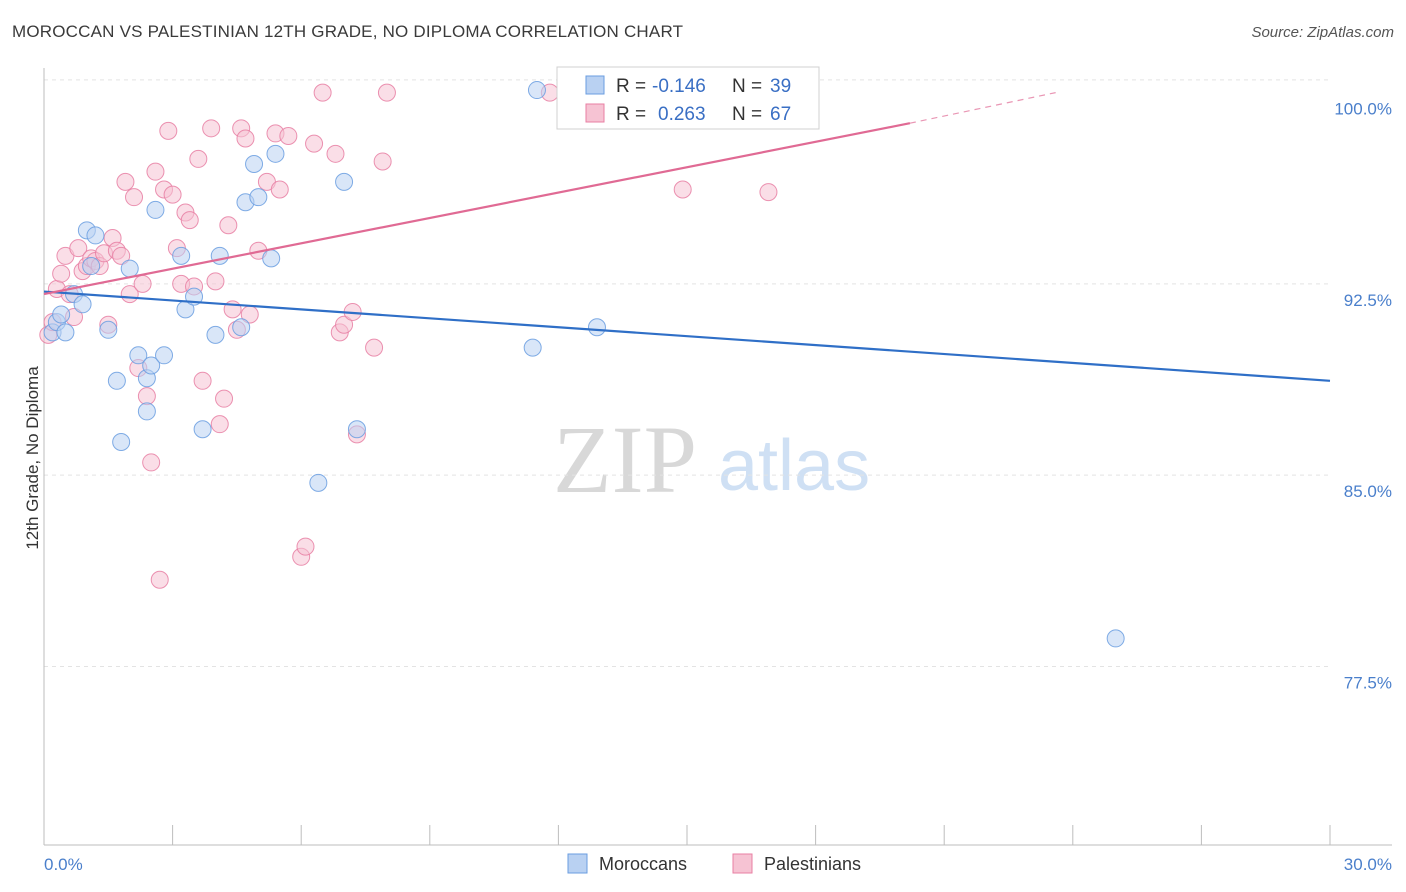 Image resolution: width=1406 pixels, height=892 pixels. I want to click on y-tick-label-2: 85.0%, so click(1368, 491).